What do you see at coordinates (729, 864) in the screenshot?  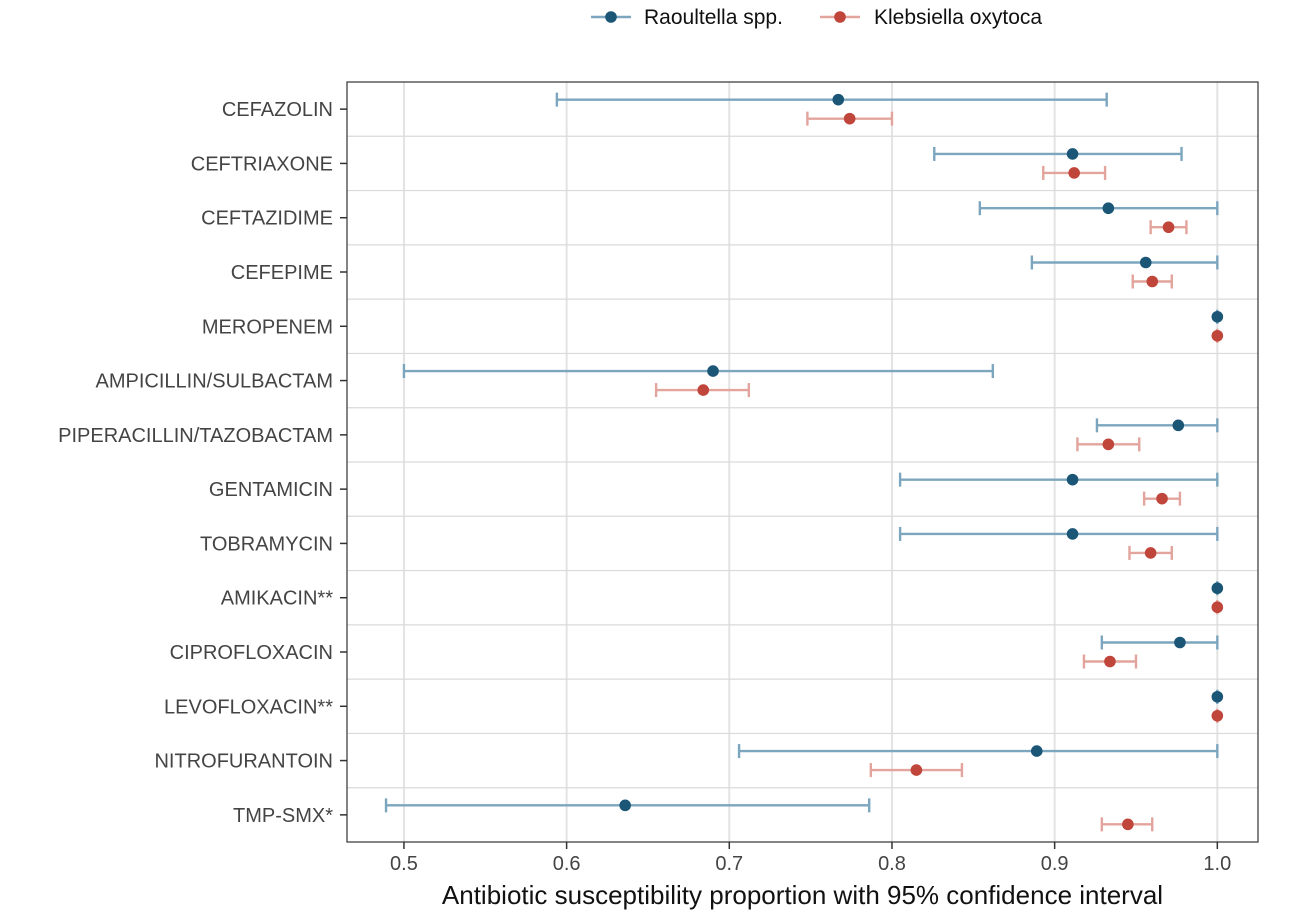 I see `x-tick-label: 0.7` at bounding box center [729, 864].